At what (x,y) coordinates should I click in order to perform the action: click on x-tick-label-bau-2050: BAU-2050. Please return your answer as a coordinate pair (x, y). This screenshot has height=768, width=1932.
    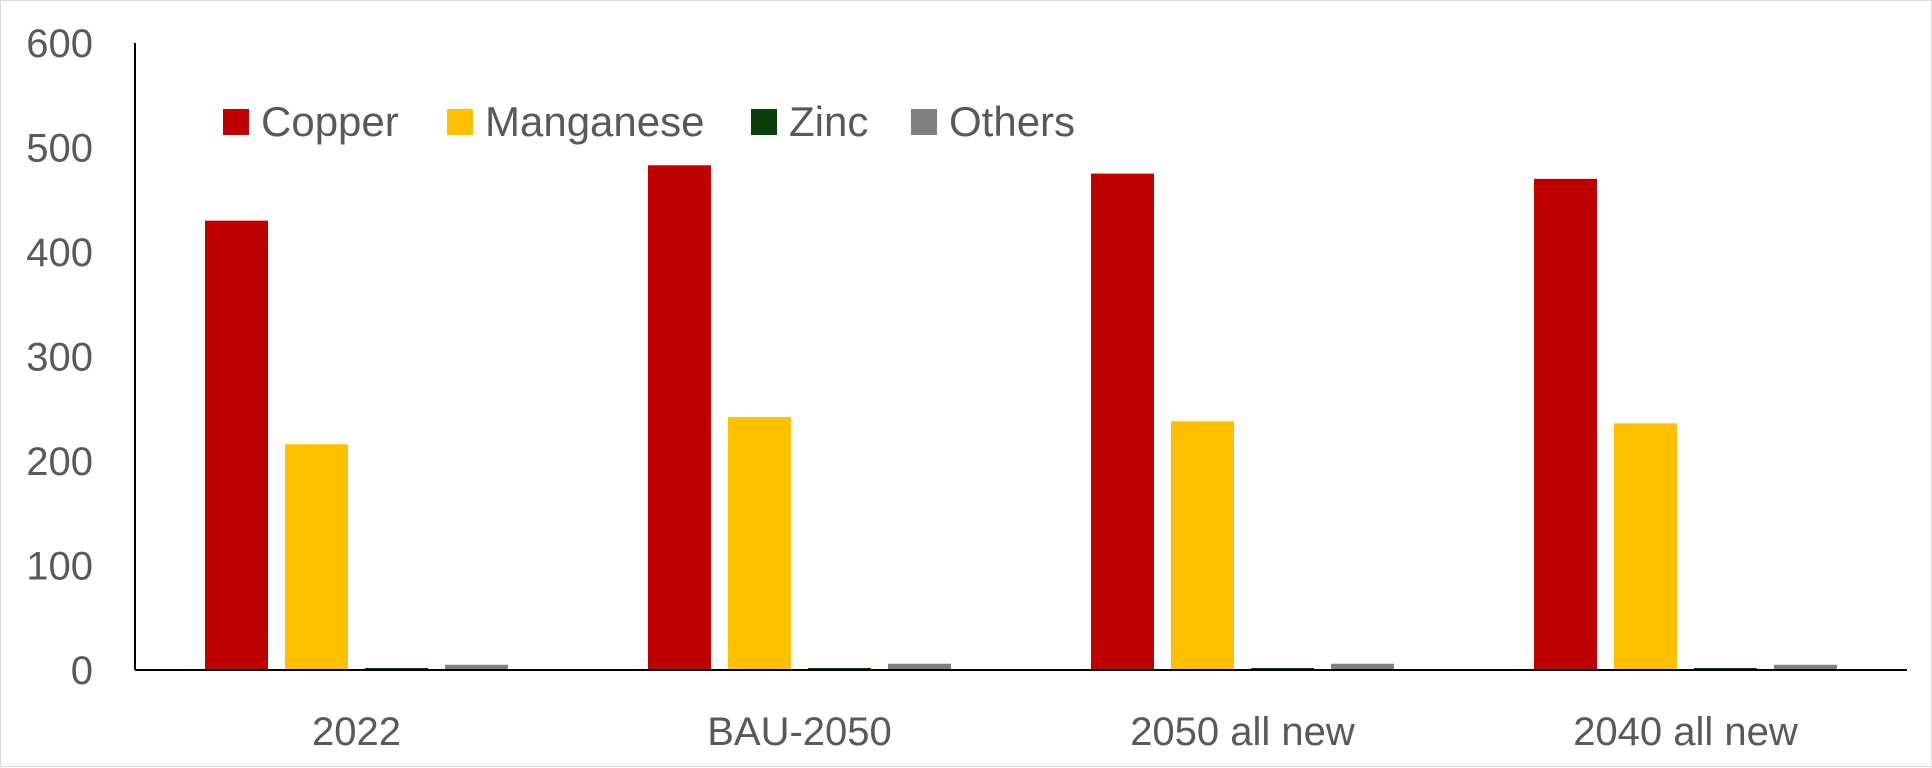
    Looking at the image, I should click on (799, 732).